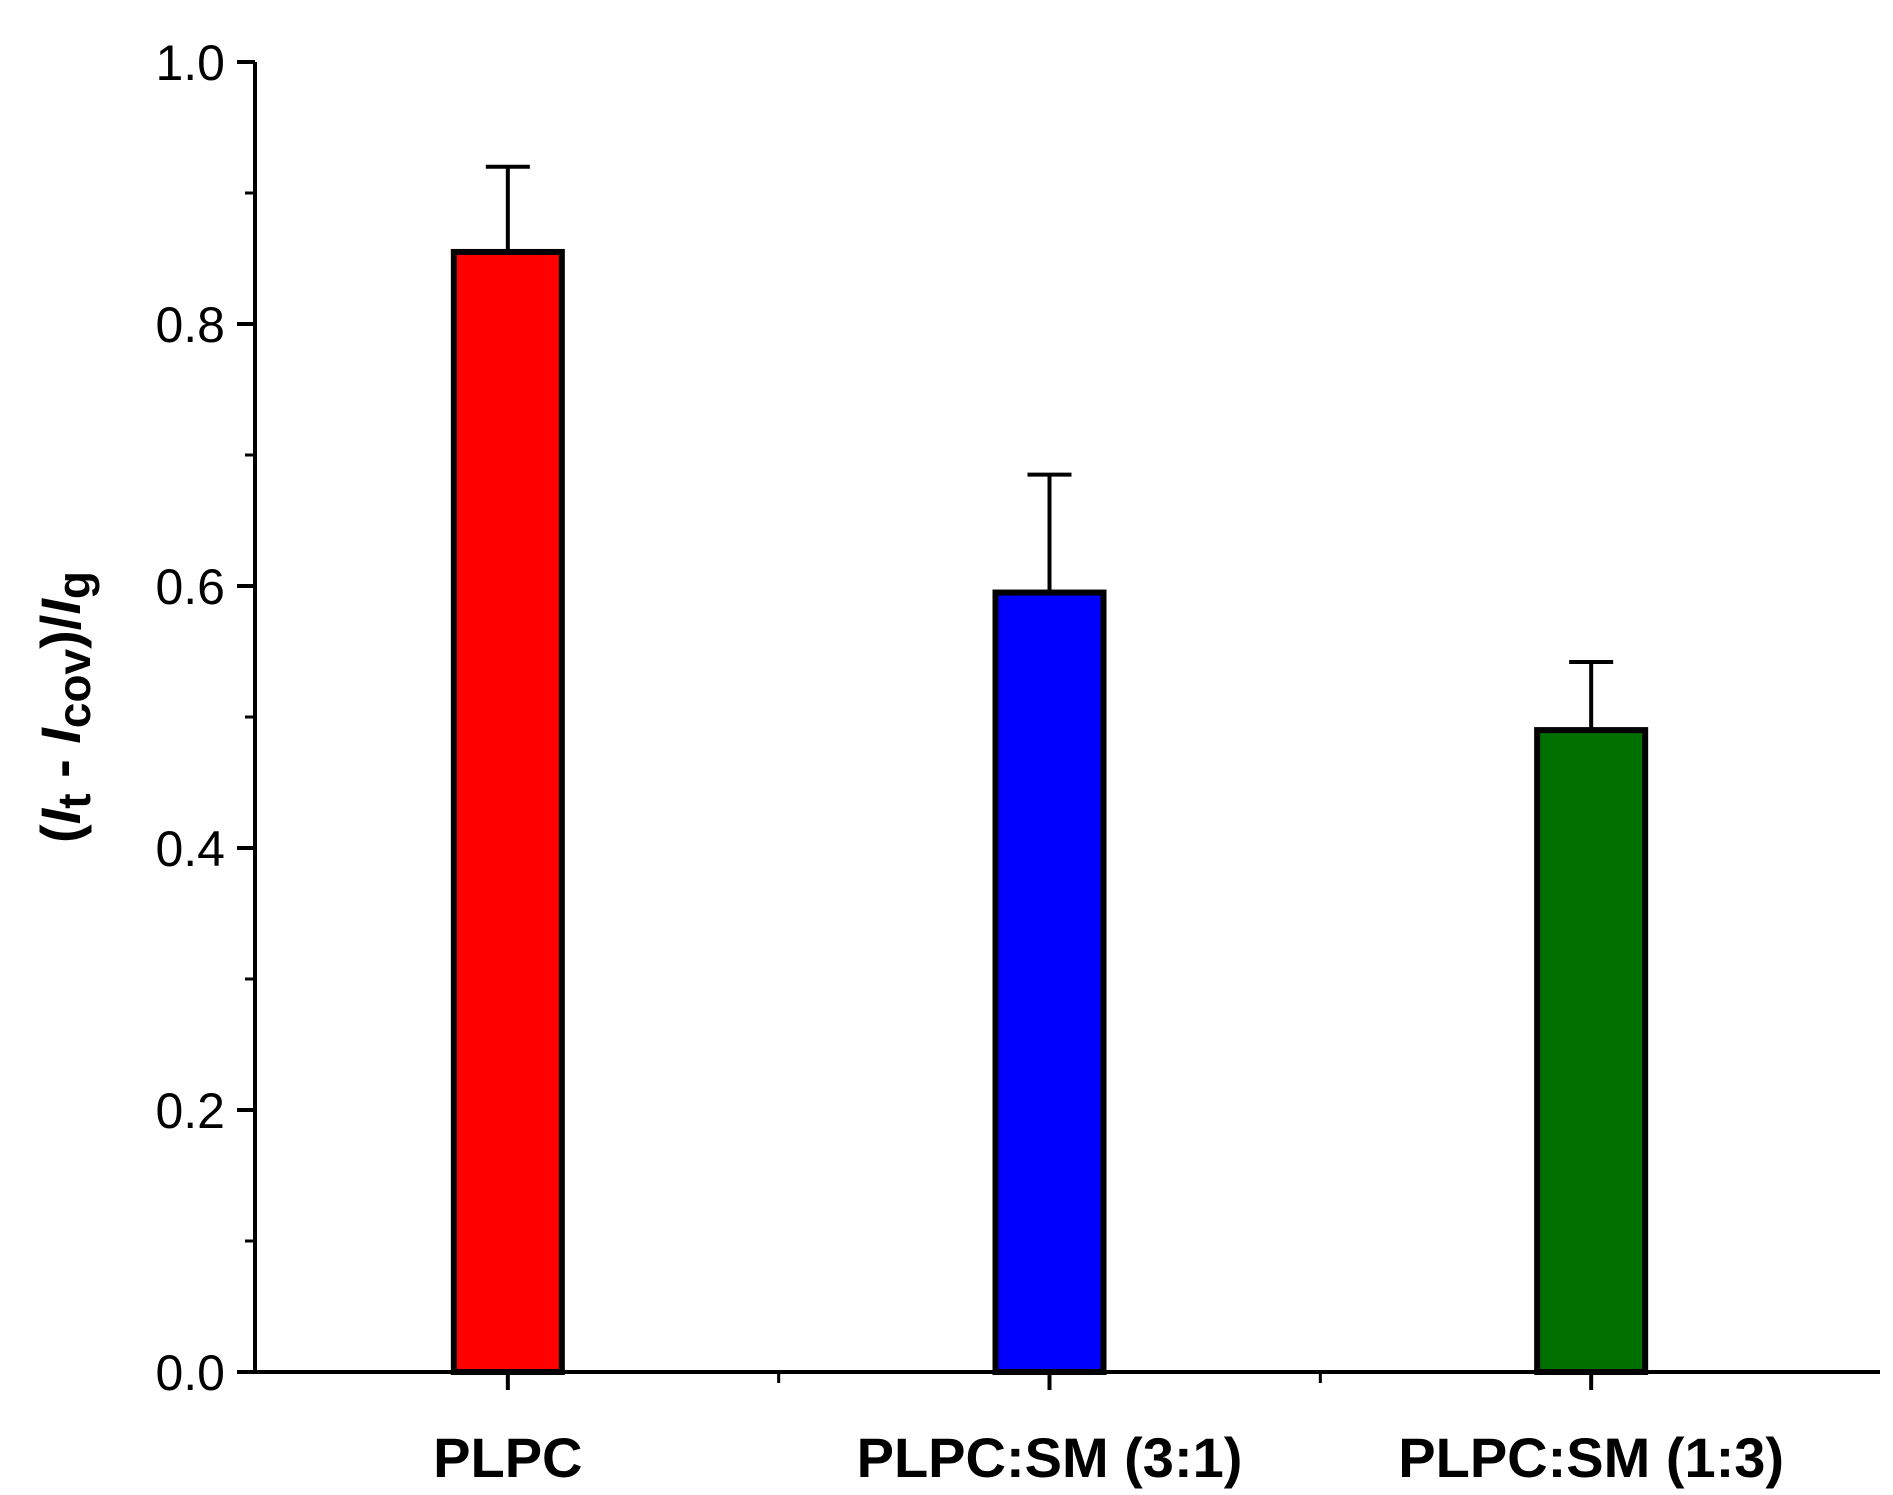 This screenshot has height=1495, width=1893. Describe the element at coordinates (60, 606) in the screenshot. I see `y-axis-label-part-7: I` at that location.